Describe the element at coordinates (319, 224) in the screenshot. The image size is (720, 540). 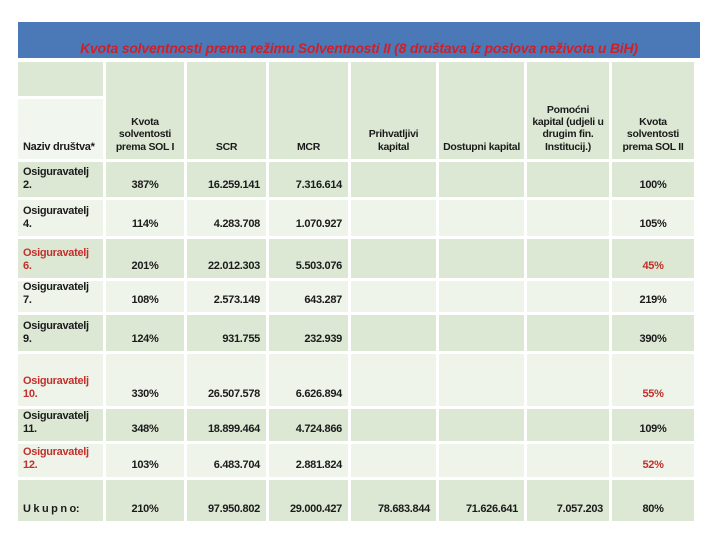
I see `mcr-value-cell-text: 1.070.927` at that location.